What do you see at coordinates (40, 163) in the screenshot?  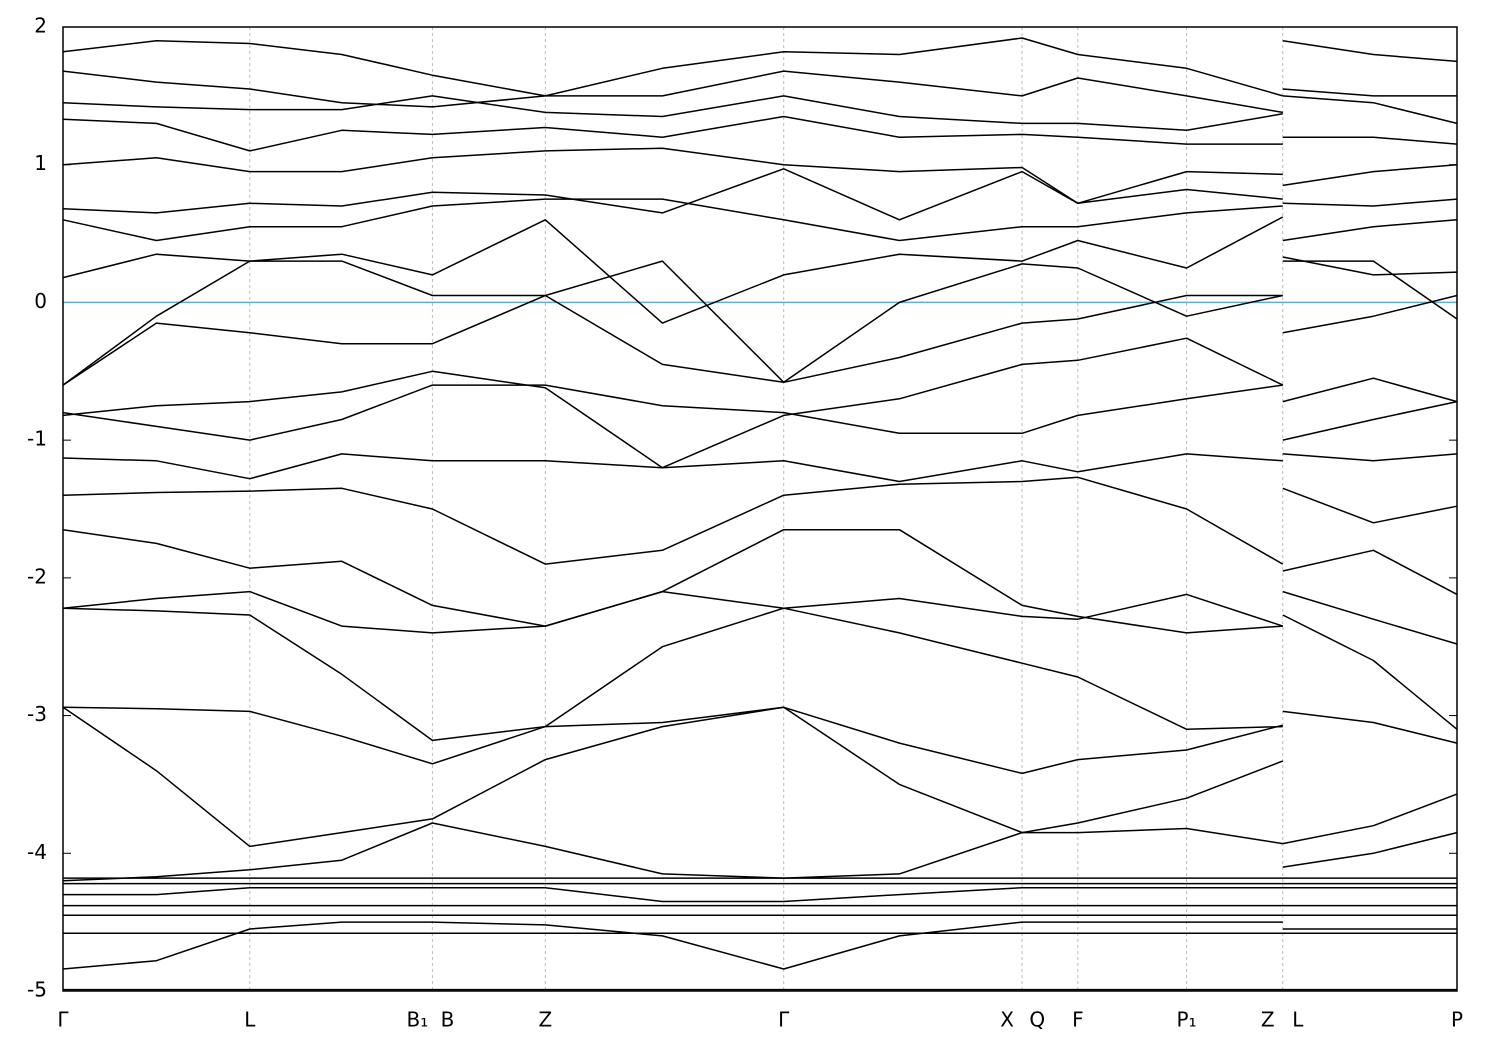 I see `y-tick-label: 1` at bounding box center [40, 163].